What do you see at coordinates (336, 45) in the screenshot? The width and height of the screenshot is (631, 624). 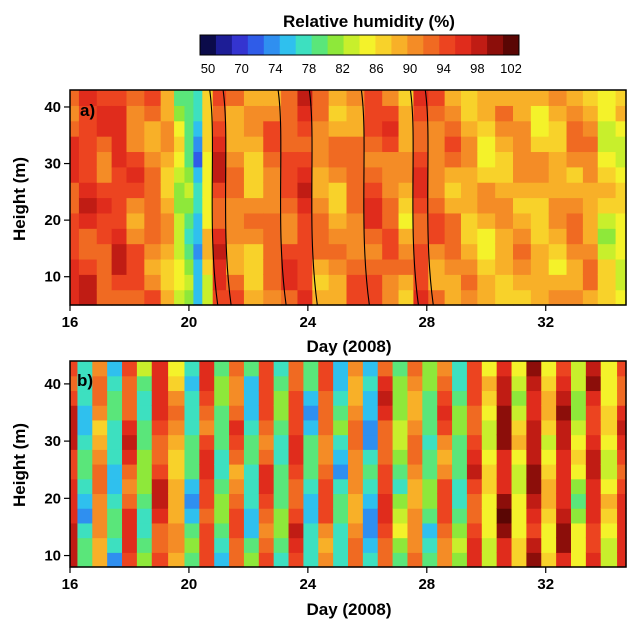 I see `colorbar-swatch` at bounding box center [336, 45].